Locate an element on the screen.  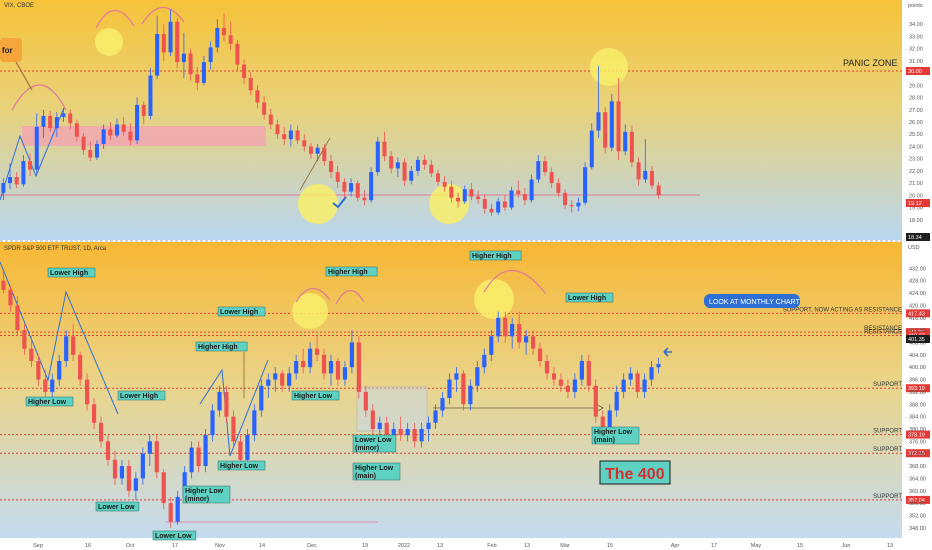
price-tick-label: 408.00 is located at coordinates (917, 343).